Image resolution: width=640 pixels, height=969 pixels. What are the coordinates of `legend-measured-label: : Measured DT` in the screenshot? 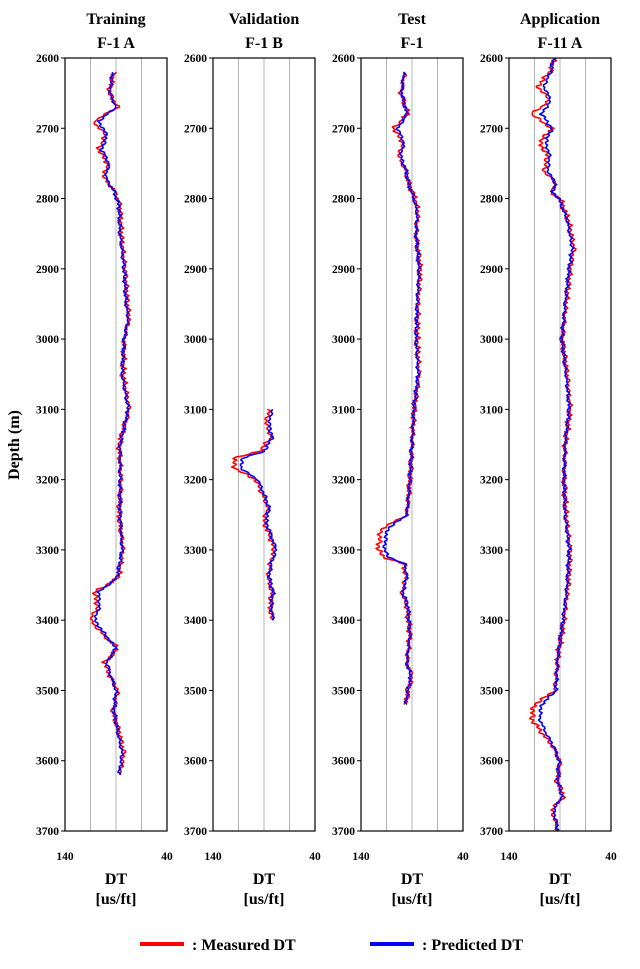 It's located at (244, 945).